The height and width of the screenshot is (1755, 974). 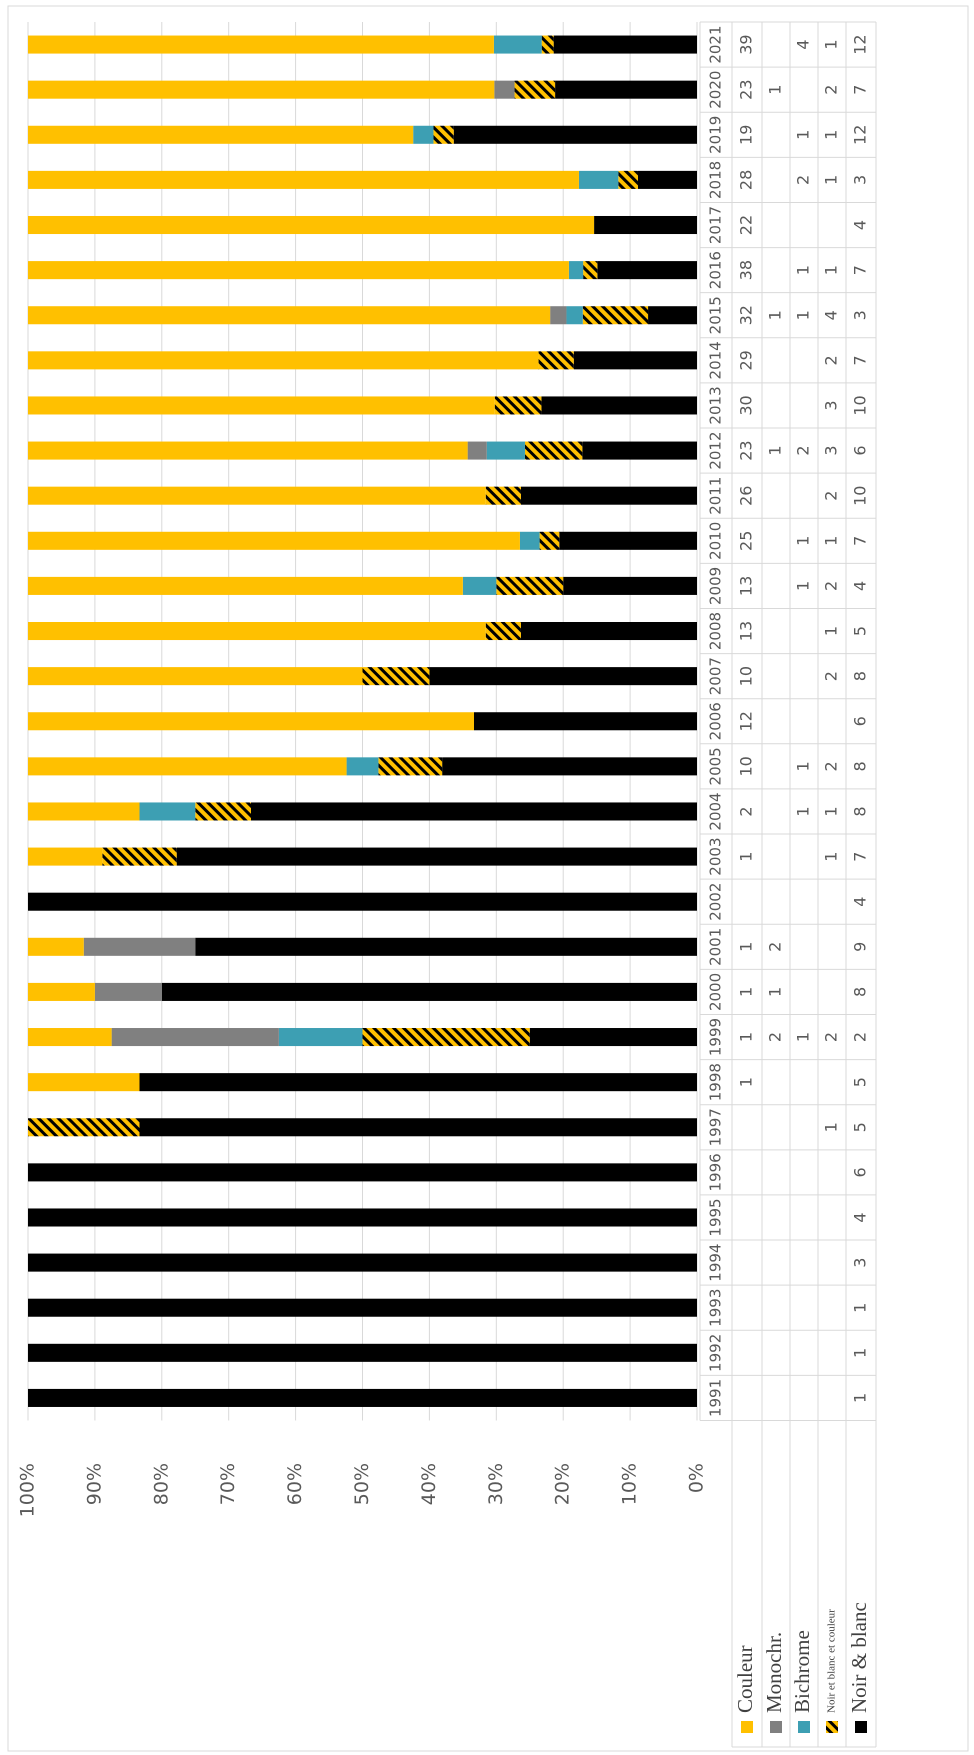 I want to click on x-tick-label: 1996, so click(x=716, y=1172).